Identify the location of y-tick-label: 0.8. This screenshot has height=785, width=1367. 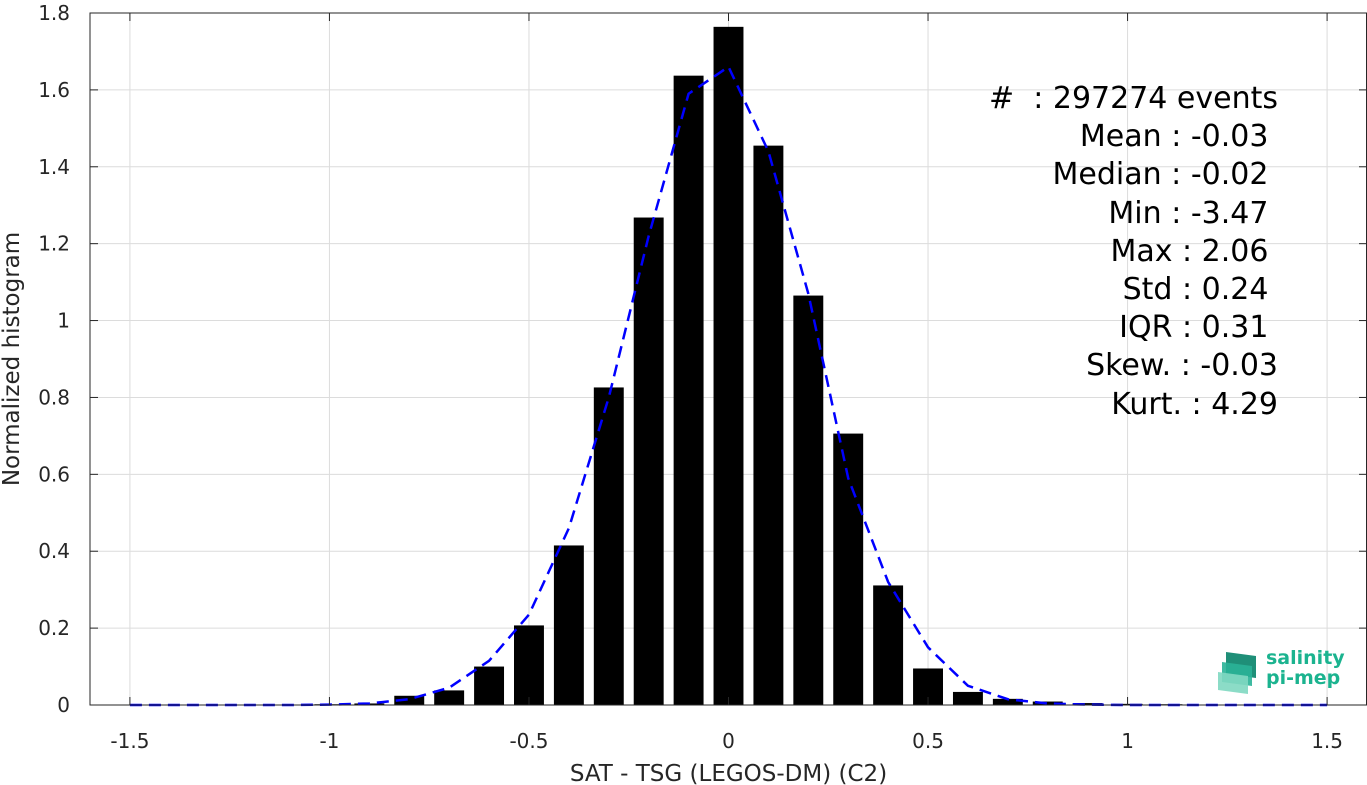
(54, 397).